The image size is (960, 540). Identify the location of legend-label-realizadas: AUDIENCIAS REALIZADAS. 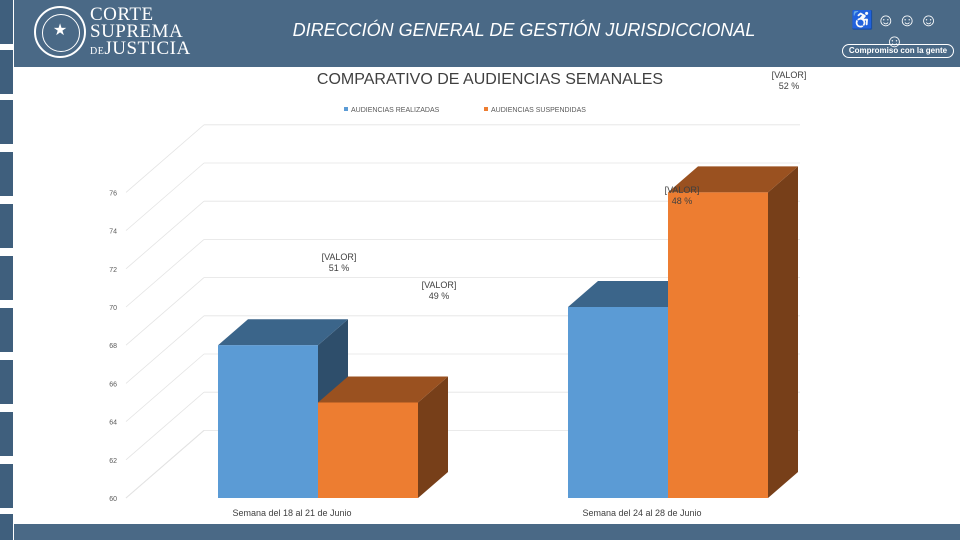
(395, 110).